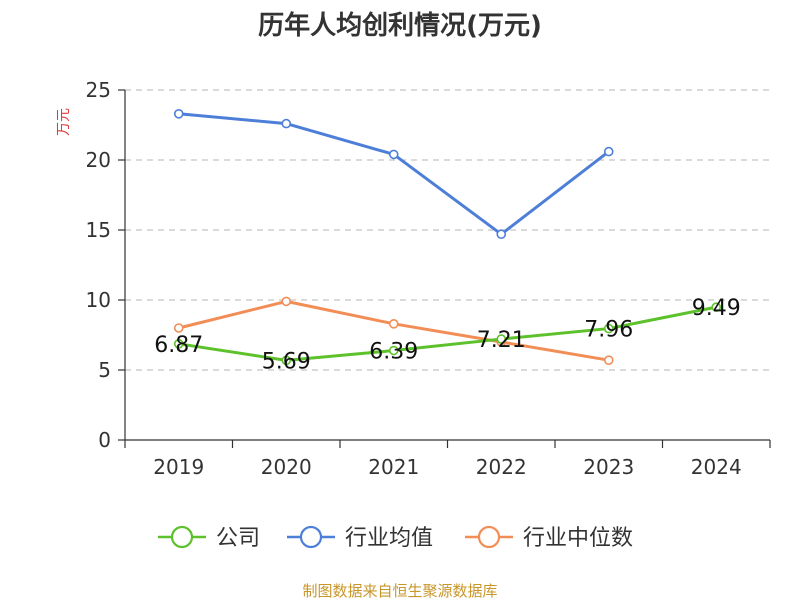  I want to click on y-tick-label: 5, so click(104, 370).